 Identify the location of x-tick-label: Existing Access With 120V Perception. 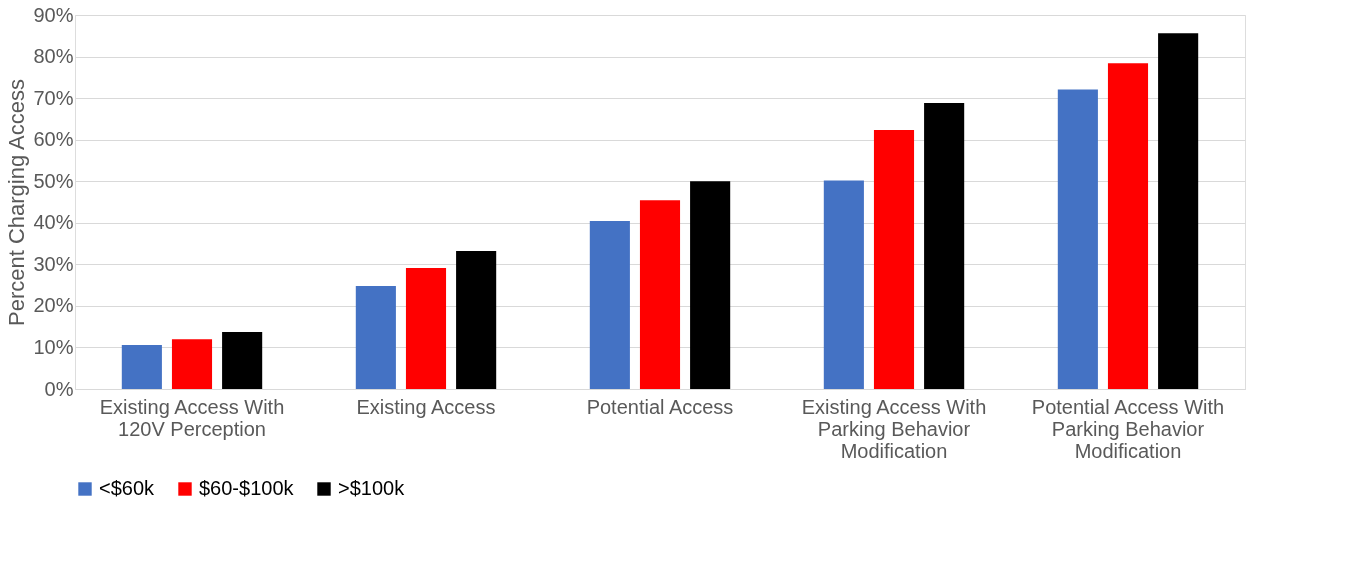
(192, 417).